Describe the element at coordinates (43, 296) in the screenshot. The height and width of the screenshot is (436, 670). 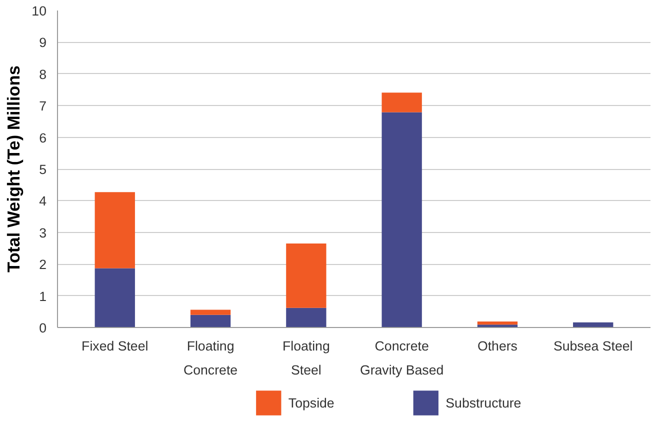
I see `y-tick-label: 1` at that location.